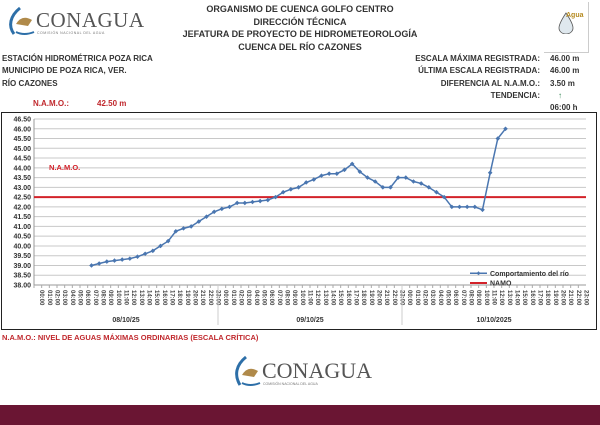  Describe the element at coordinates (22, 266) in the screenshot. I see `y-tick-label: 39.00` at that location.